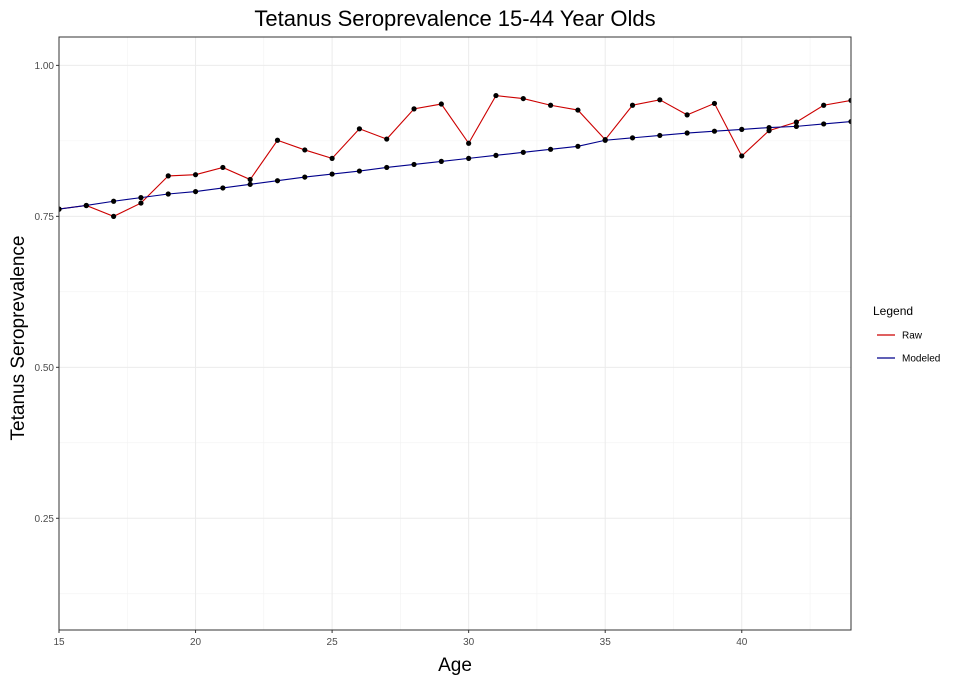 Image resolution: width=958 pixels, height=682 pixels. I want to click on chart-title: Tetanus Seroprevalence 15-44 Year Olds, so click(454, 18).